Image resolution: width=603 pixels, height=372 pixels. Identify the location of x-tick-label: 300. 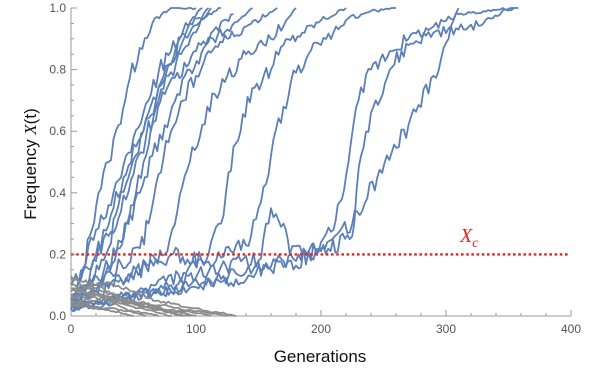
(446, 329).